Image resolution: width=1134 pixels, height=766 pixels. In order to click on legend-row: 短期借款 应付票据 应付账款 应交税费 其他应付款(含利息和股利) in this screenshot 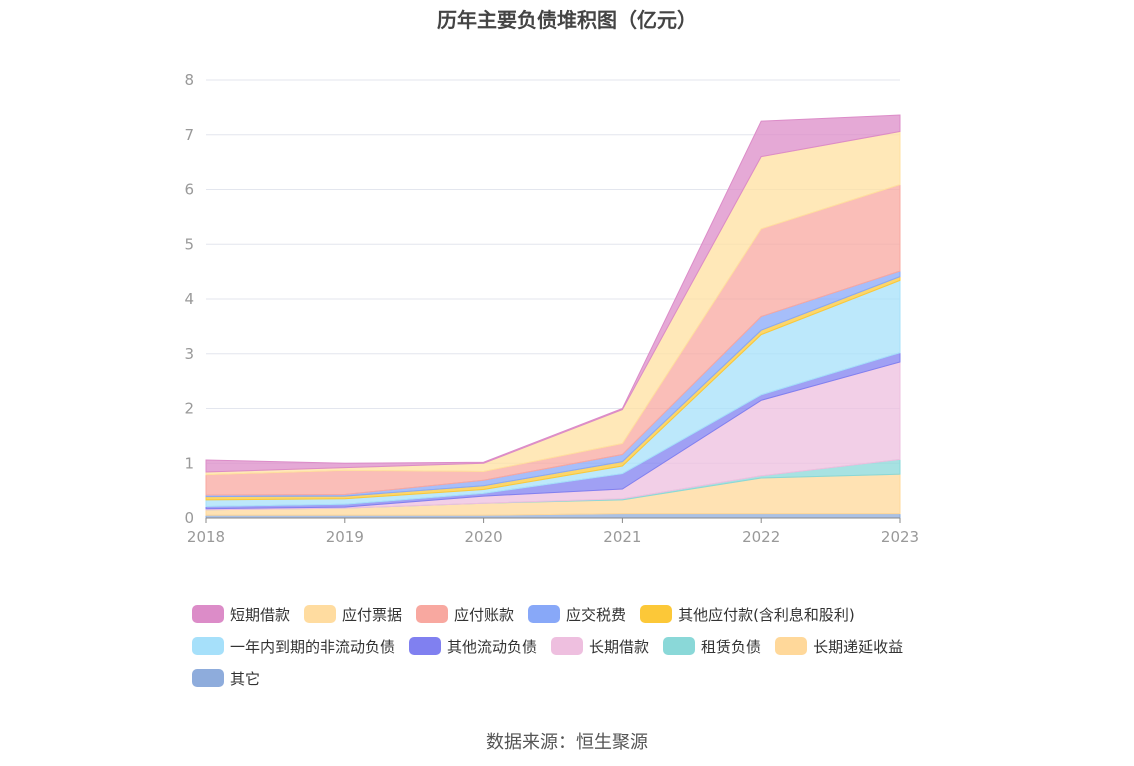, I will do `click(592, 614)`.